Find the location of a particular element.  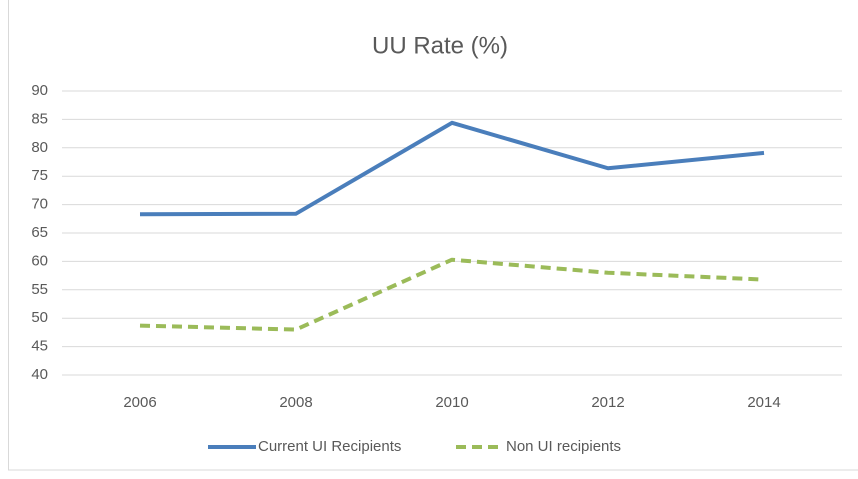

y-tick-label: 45 is located at coordinates (39, 346).